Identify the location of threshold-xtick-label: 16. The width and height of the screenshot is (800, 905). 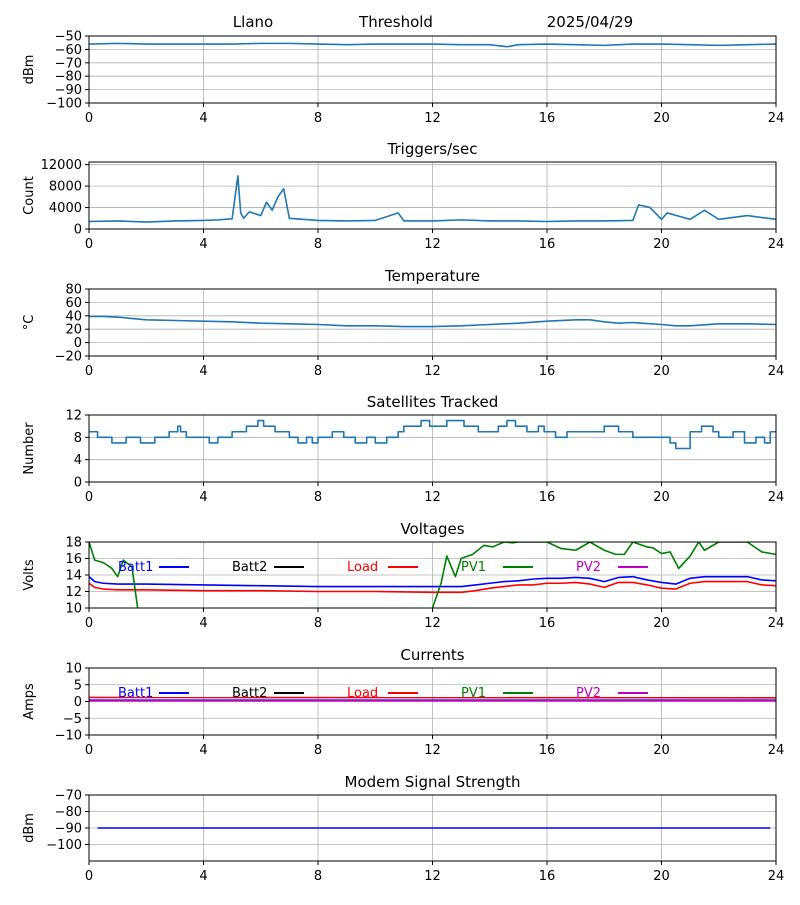
(547, 118).